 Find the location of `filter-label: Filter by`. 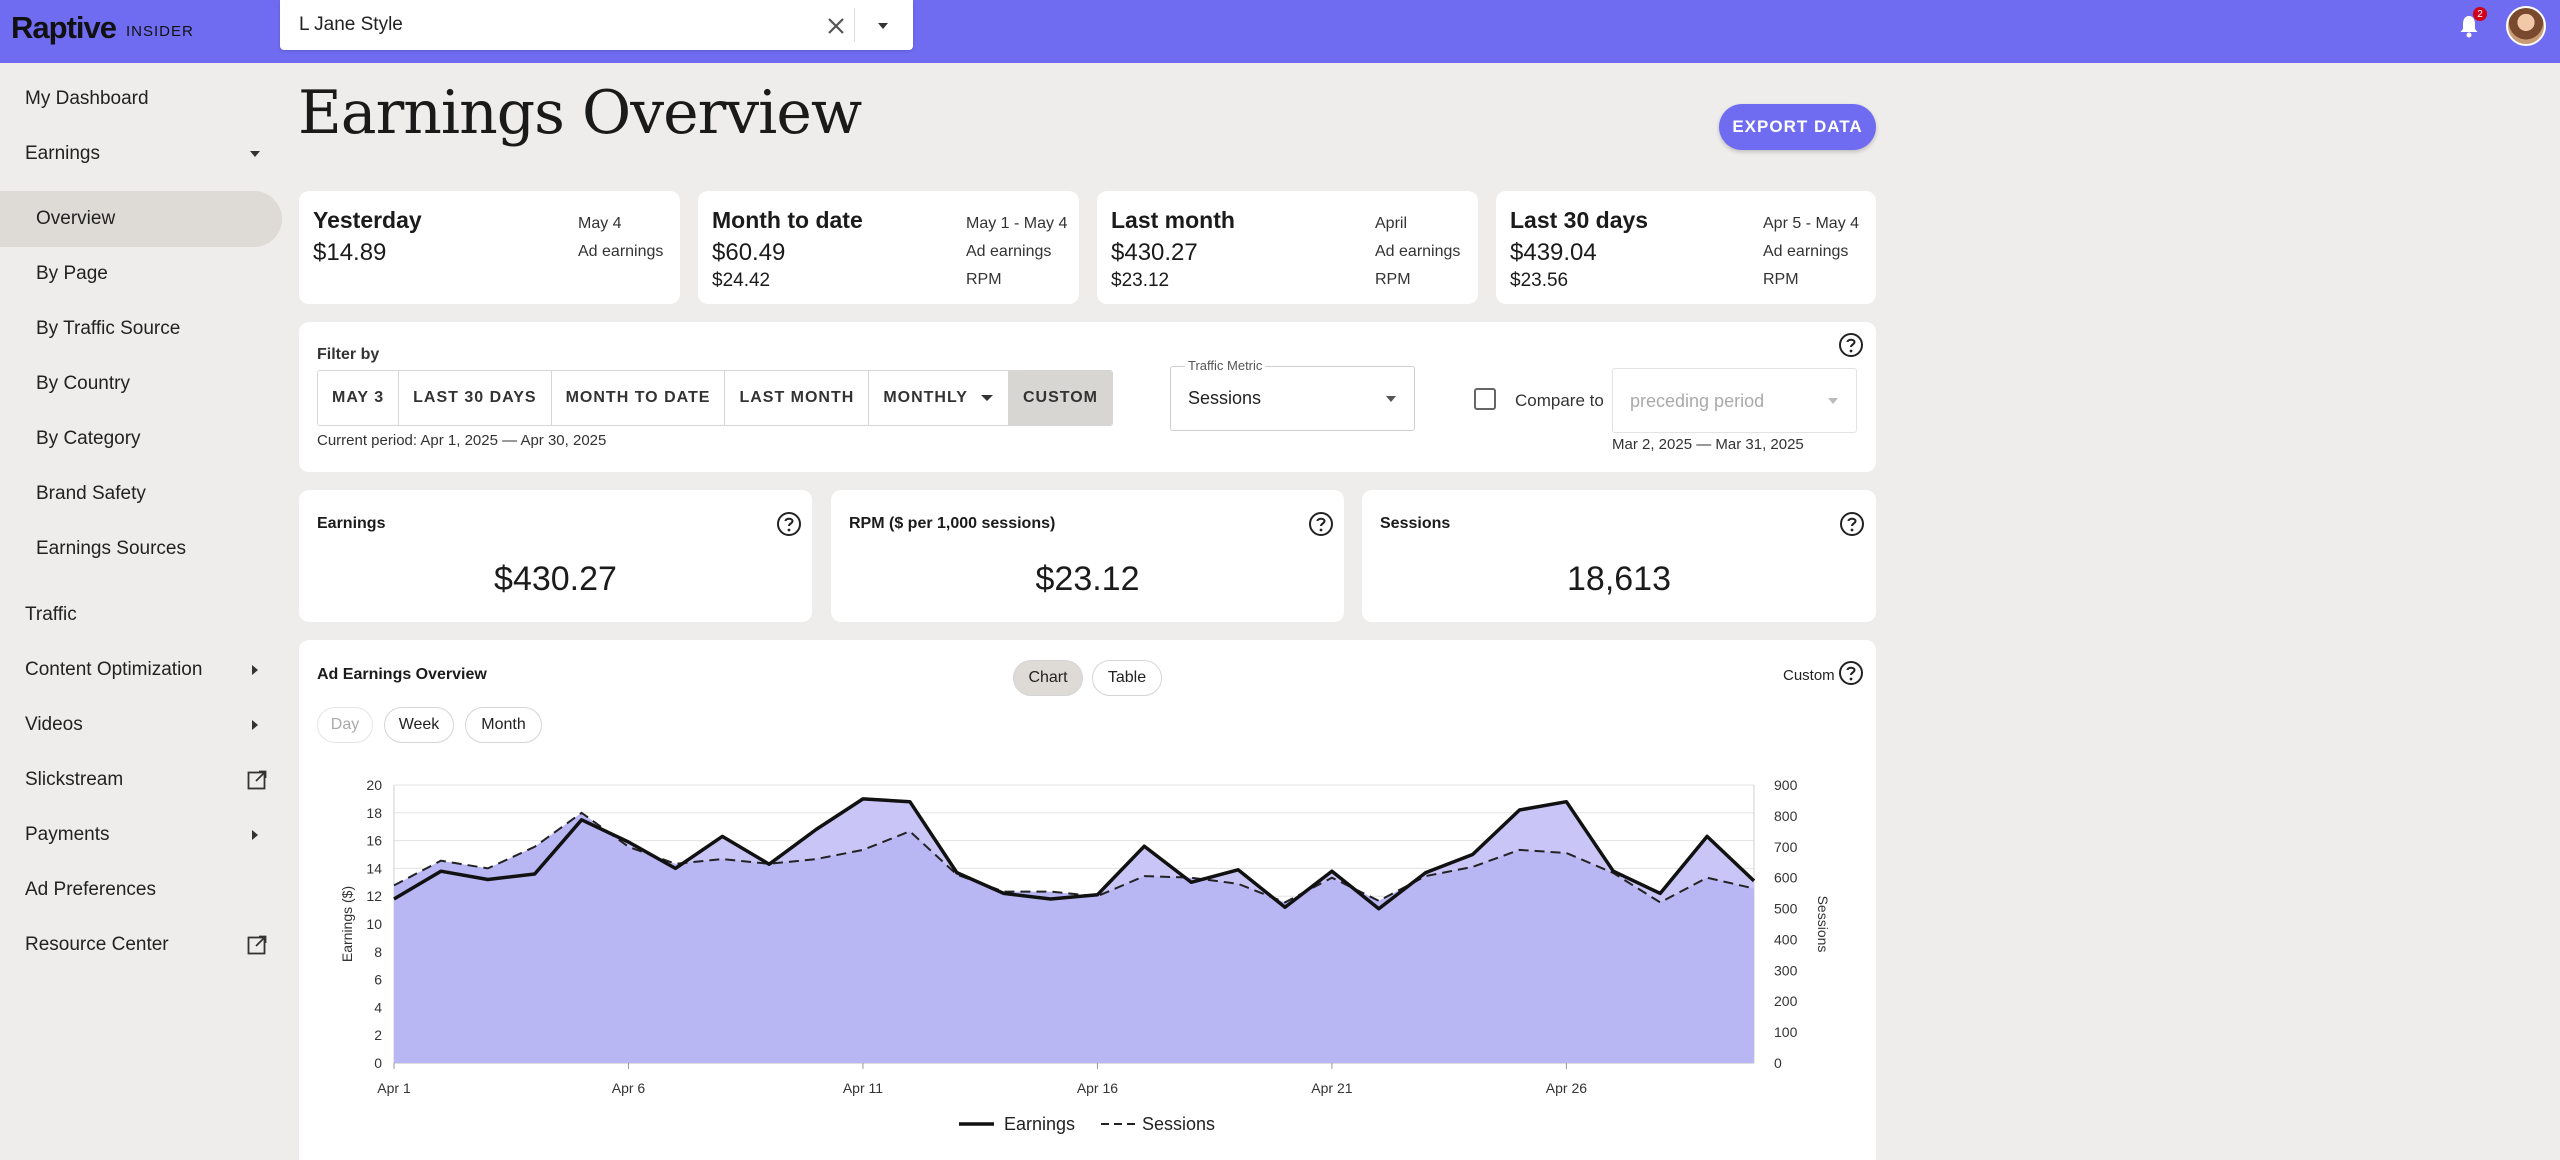

filter-label: Filter by is located at coordinates (348, 354).